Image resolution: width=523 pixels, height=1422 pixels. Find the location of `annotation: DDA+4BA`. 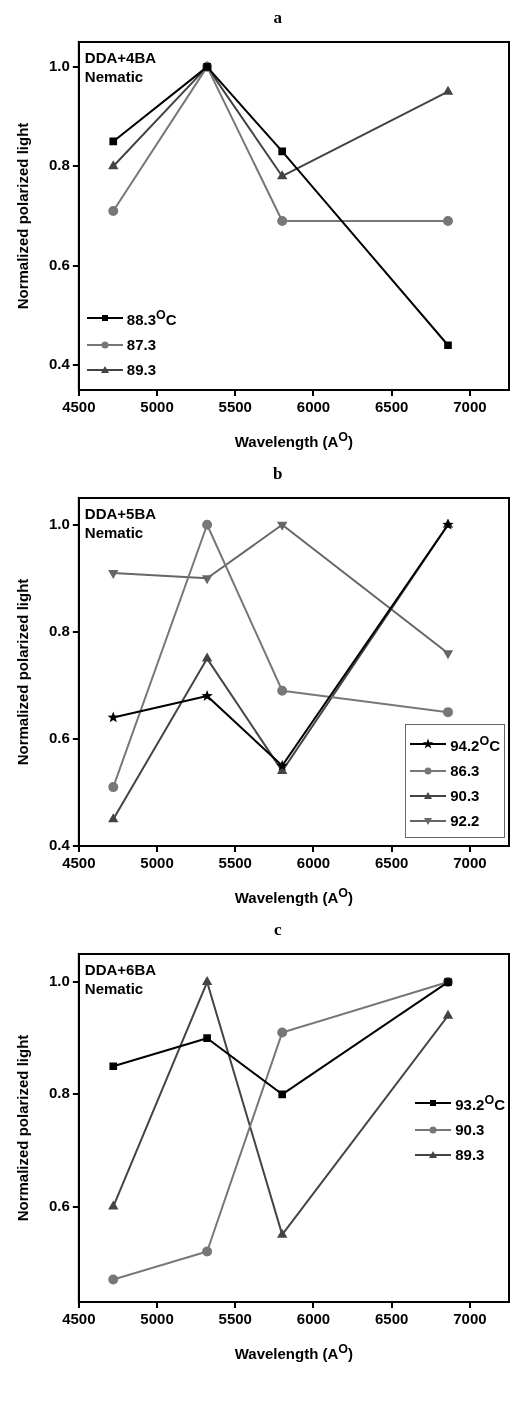

annotation: DDA+4BA is located at coordinates (120, 57).